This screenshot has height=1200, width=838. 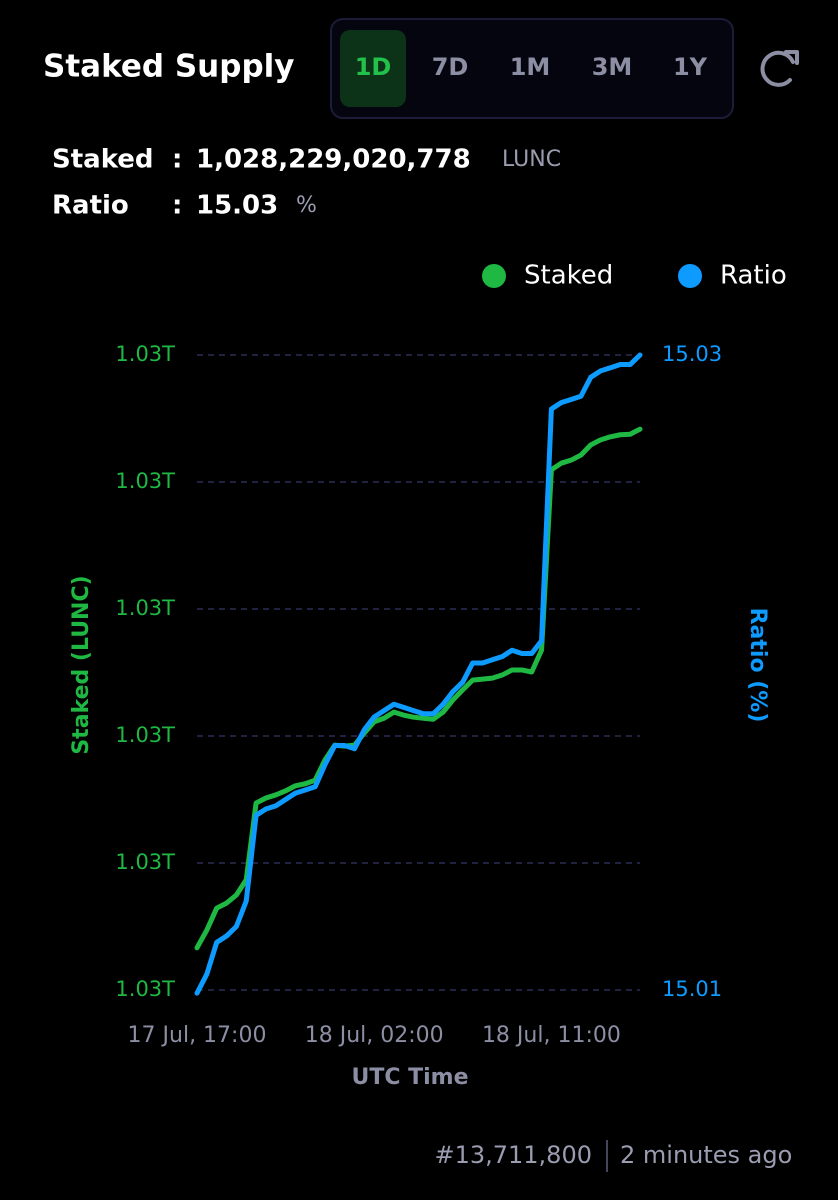 What do you see at coordinates (374, 1035) in the screenshot?
I see `x-tick-label: 18 Jul, 02:00` at bounding box center [374, 1035].